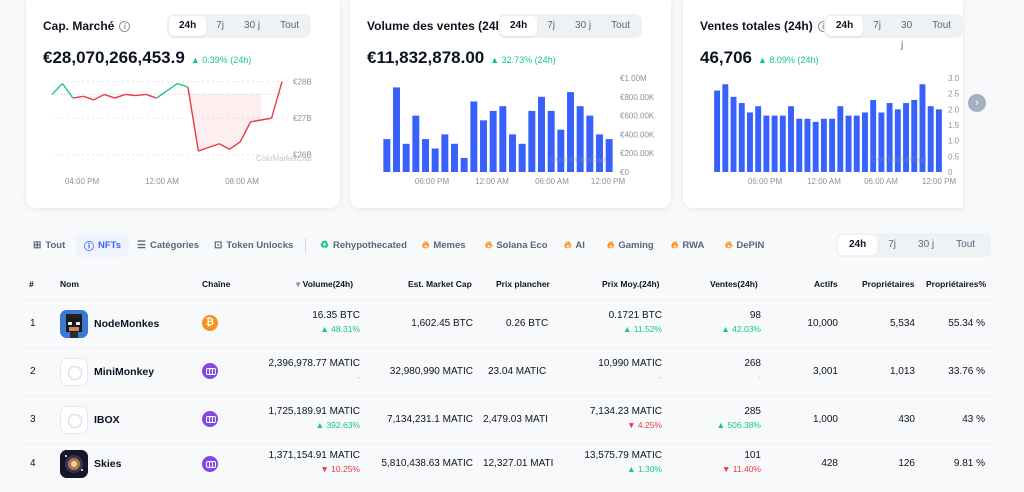 The width and height of the screenshot is (1024, 492). I want to click on table-period-tabs: 24h 7j 30 j Tout, so click(913, 245).